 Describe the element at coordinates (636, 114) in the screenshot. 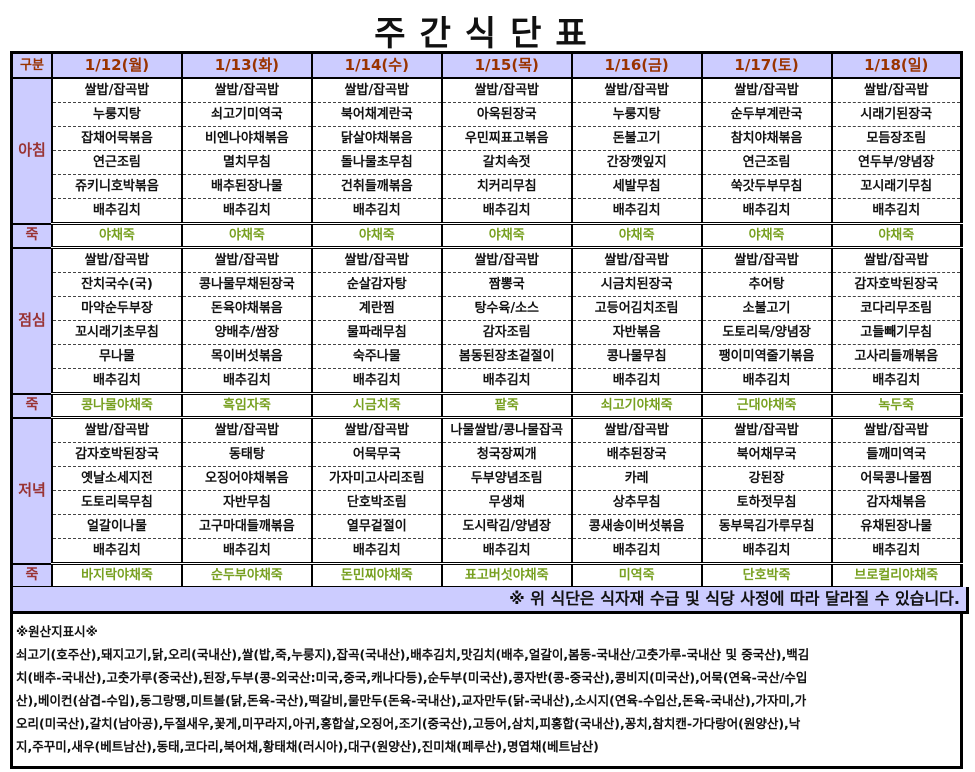

I see `menu-item: 누룽지탕` at that location.